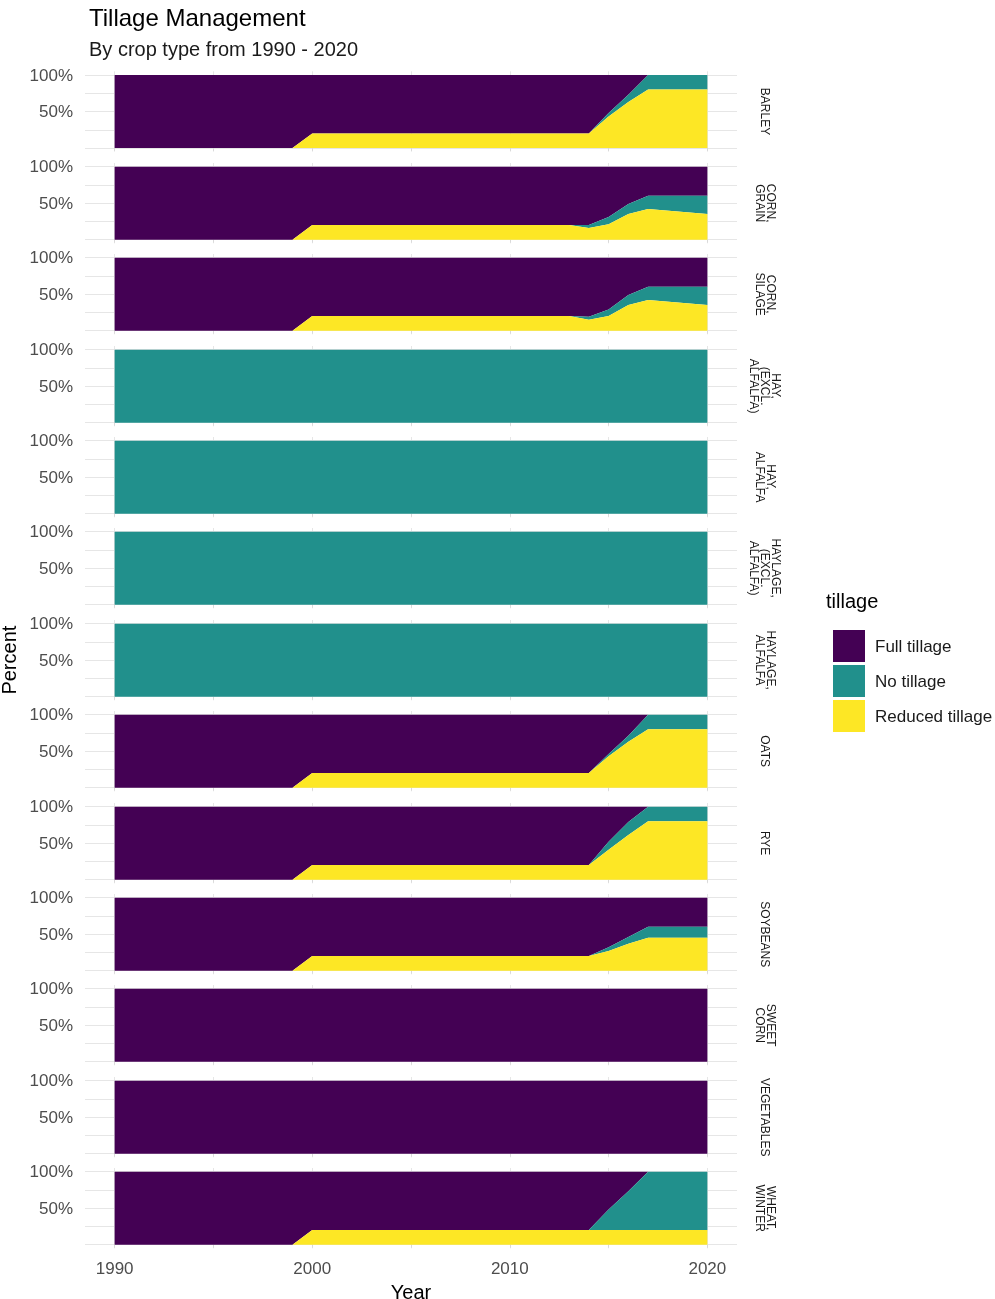 Image resolution: width=995 pixels, height=1299 pixels. Describe the element at coordinates (934, 716) in the screenshot. I see `legend-label: Reduced tillage` at that location.